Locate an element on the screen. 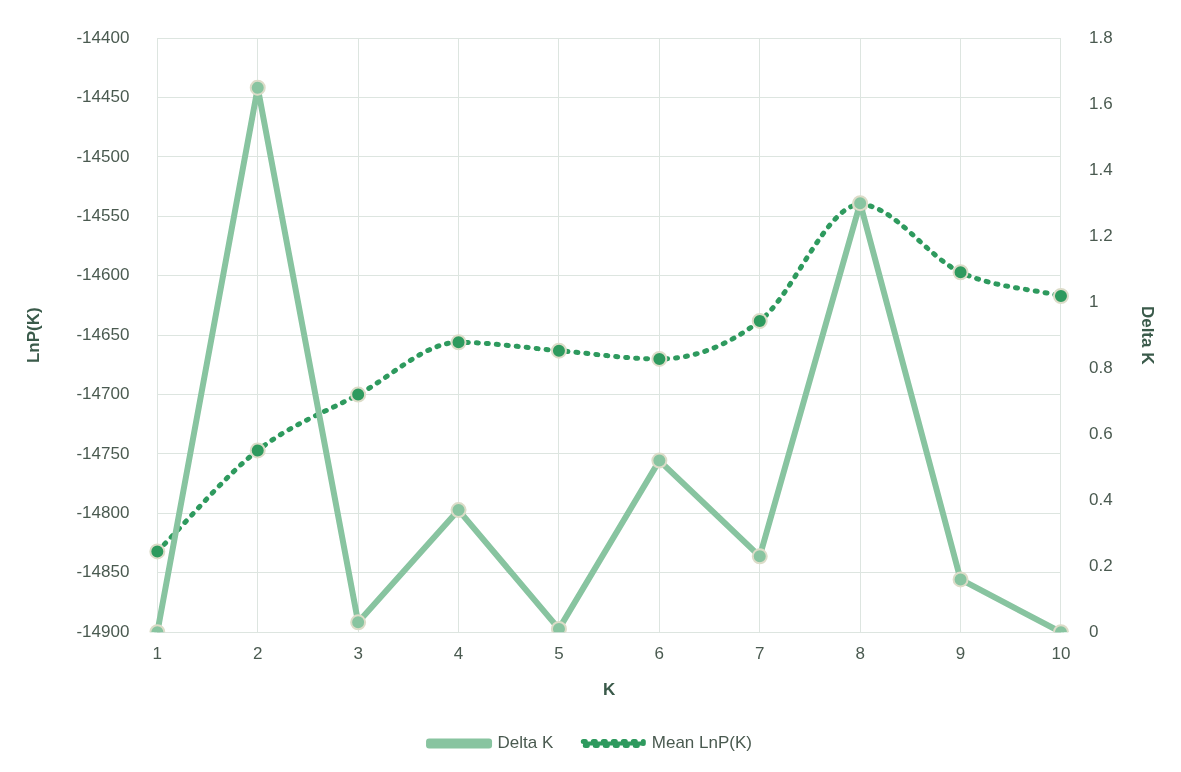  y-tick-label: -14750 is located at coordinates (103, 453).